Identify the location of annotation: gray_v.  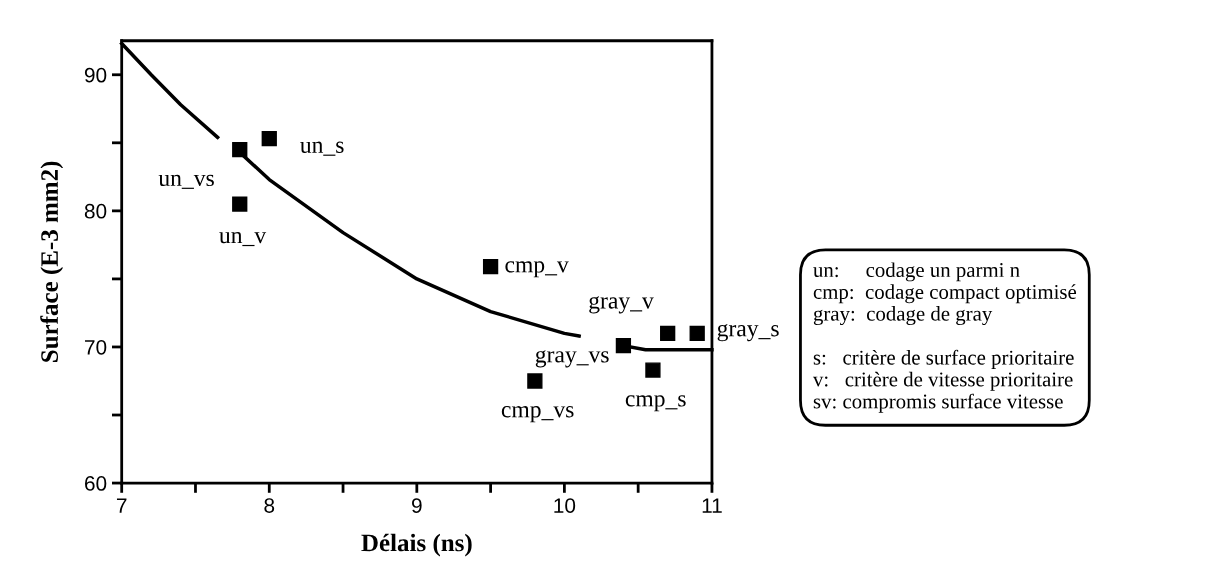
(621, 305).